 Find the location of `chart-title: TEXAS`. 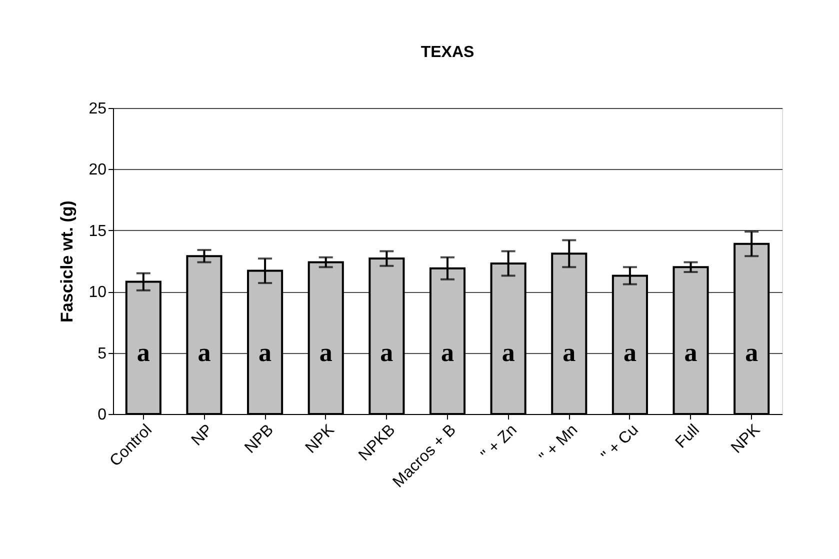

chart-title: TEXAS is located at coordinates (447, 52).